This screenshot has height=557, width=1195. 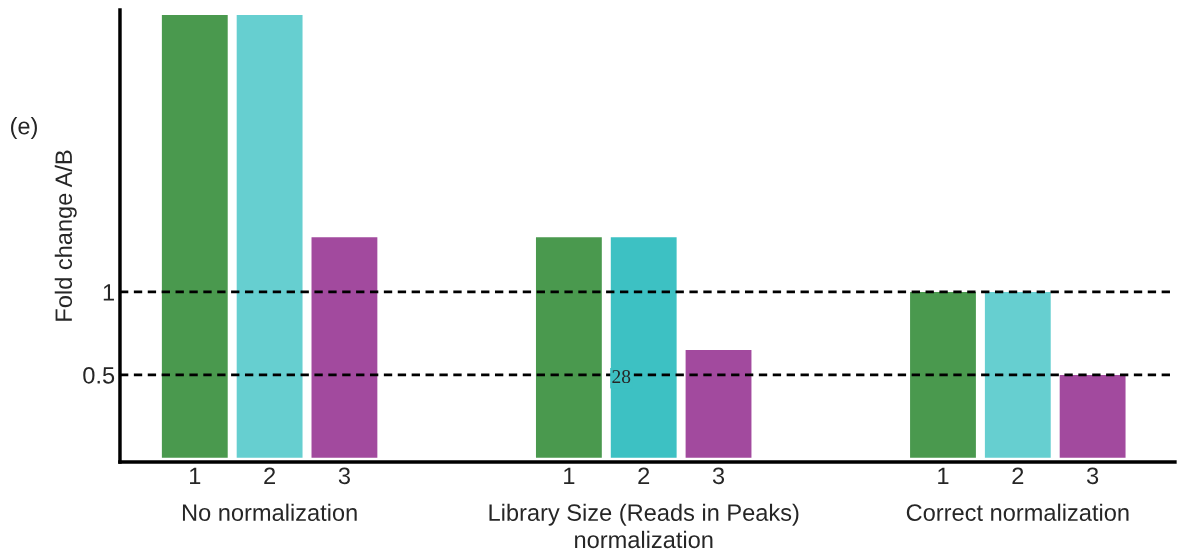 What do you see at coordinates (99, 375) in the screenshot?
I see `y-tick-label: 0.5` at bounding box center [99, 375].